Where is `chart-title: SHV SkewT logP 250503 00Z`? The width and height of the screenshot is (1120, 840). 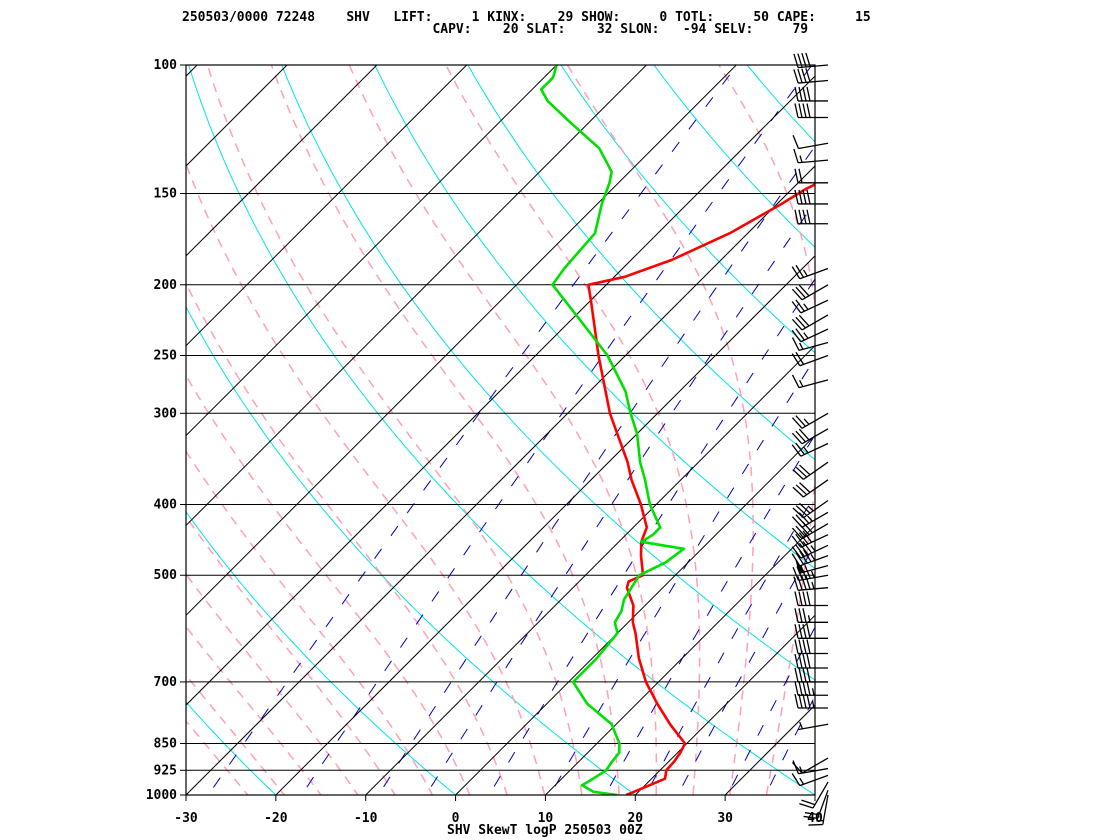
chart-title: SHV SkewT logP 250503 00Z is located at coordinates (545, 830).